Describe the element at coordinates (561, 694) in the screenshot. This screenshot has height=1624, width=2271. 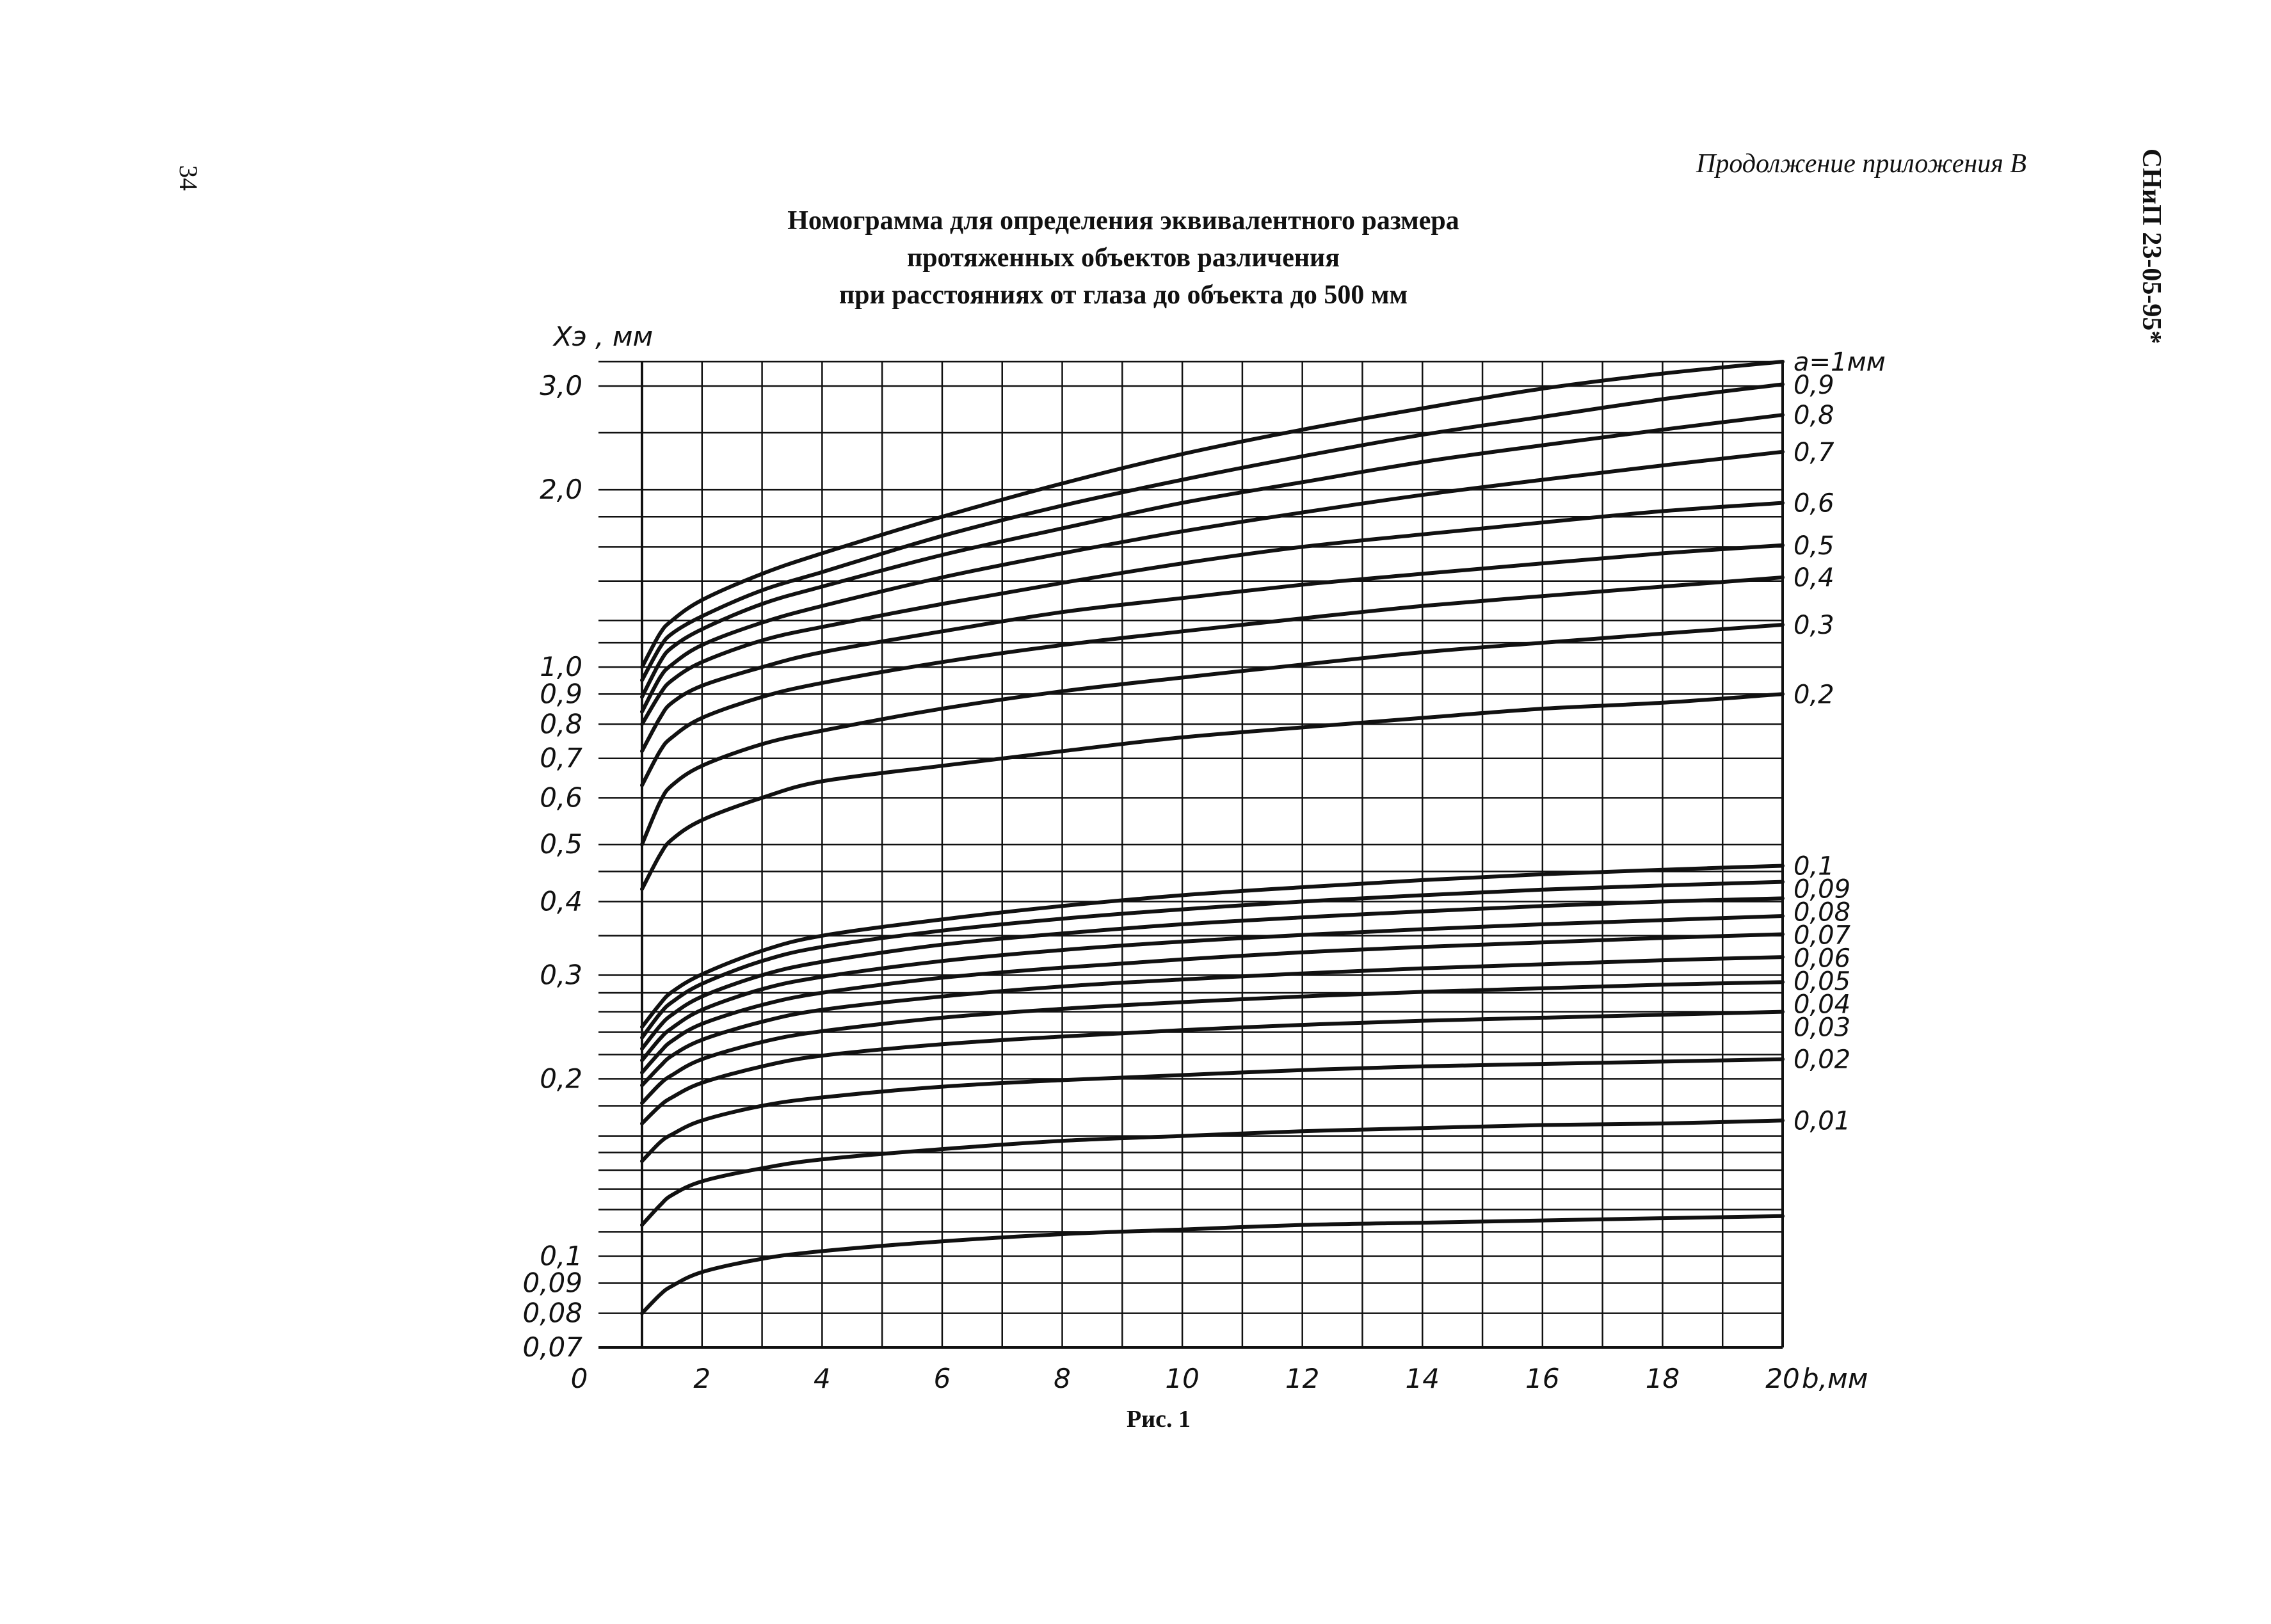
I see `y-tick-label: 0,9` at that location.